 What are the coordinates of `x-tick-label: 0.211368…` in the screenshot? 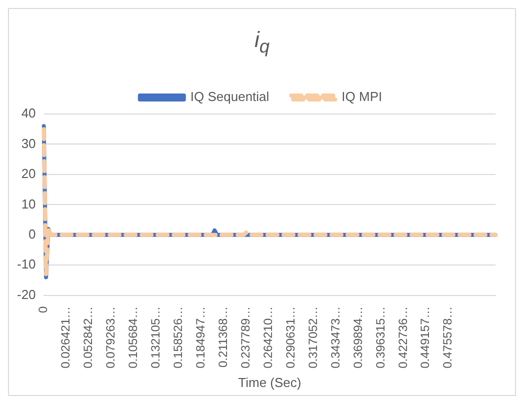 It's located at (223, 337).